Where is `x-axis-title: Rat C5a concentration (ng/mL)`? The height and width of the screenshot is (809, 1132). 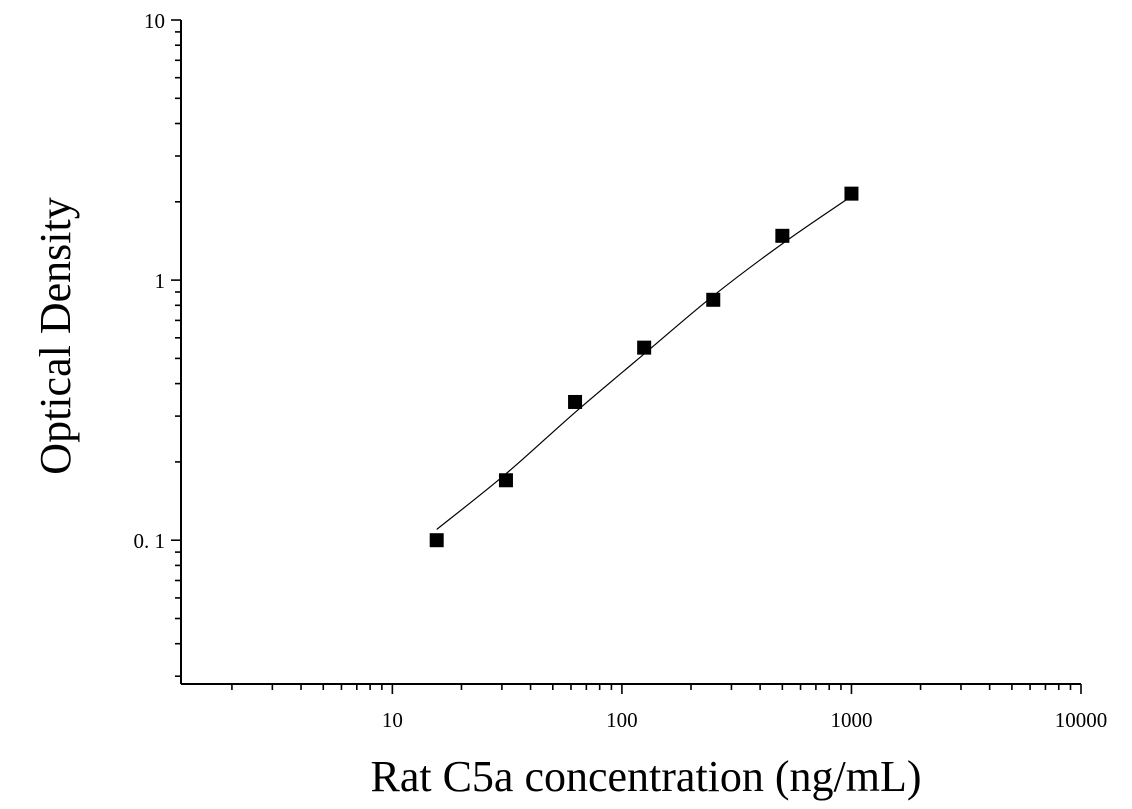 x-axis-title: Rat C5a concentration (ng/mL) is located at coordinates (645, 776).